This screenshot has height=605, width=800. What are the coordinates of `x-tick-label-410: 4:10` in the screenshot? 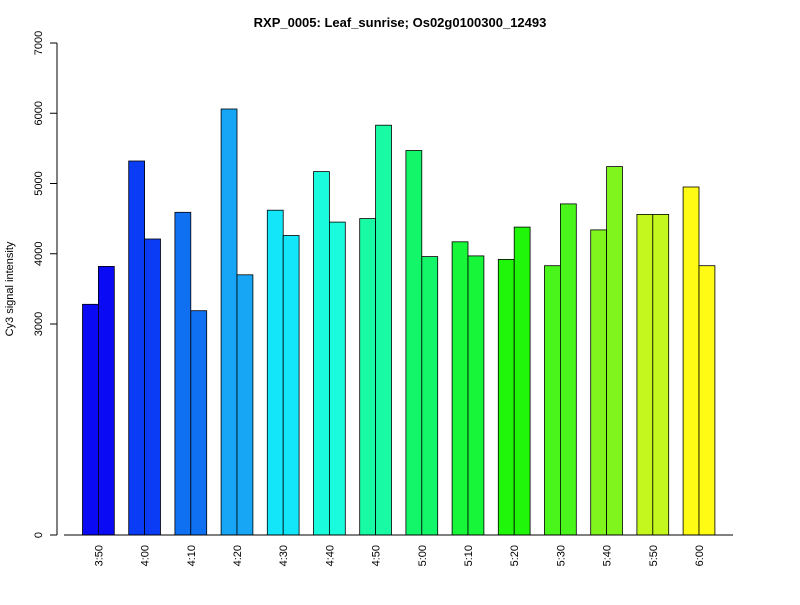 It's located at (192, 555).